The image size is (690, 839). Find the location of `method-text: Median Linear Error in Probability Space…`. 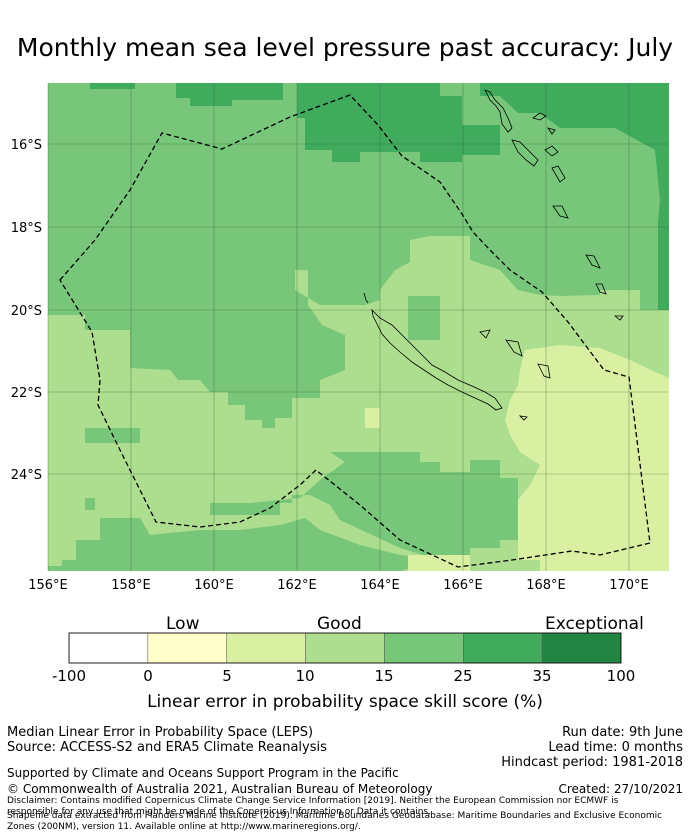

method-text: Median Linear Error in Probability Space… is located at coordinates (160, 732).